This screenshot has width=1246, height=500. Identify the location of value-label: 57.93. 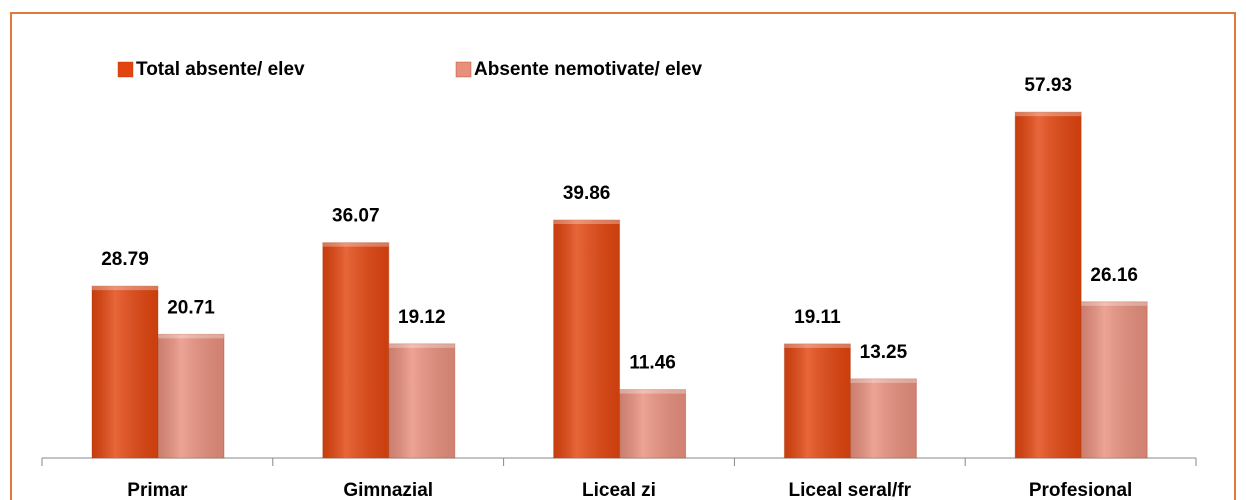
(1048, 85).